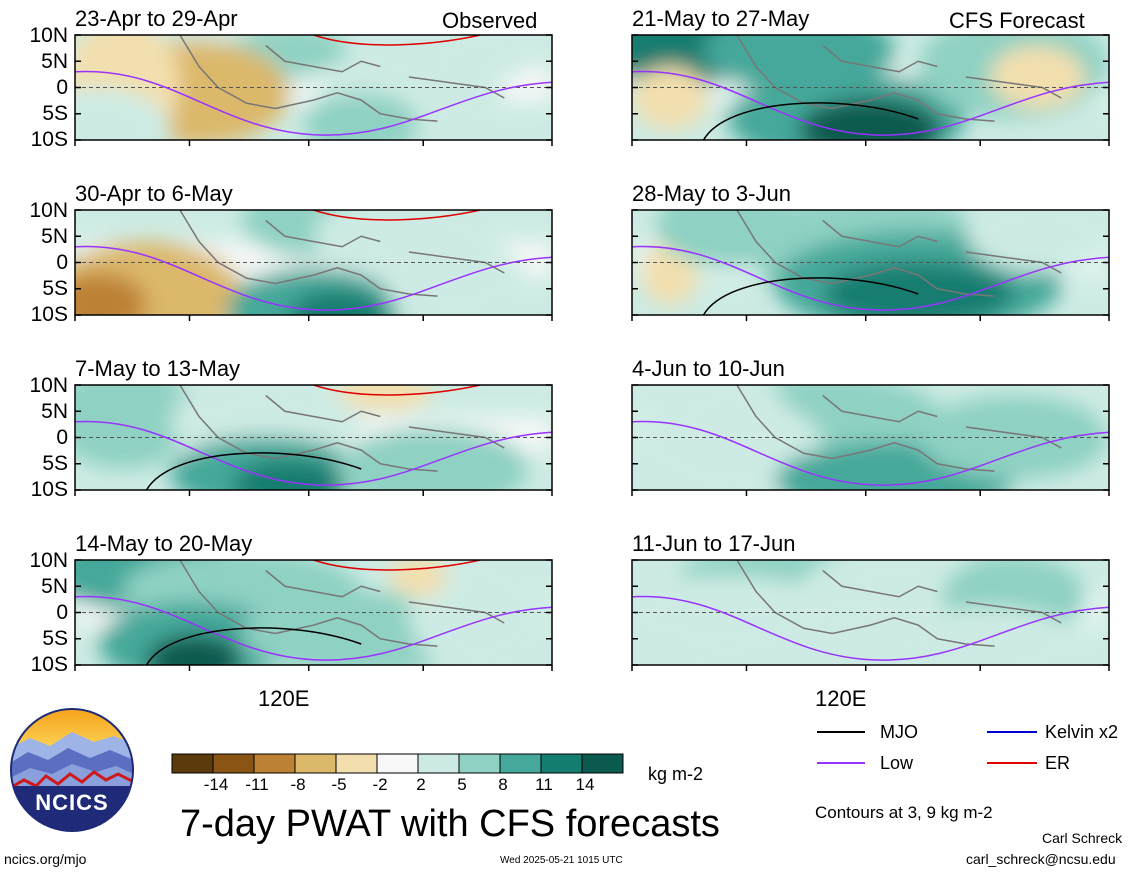  What do you see at coordinates (714, 543) in the screenshot?
I see `panel-title-8: 11-Jun to 17-Jun` at bounding box center [714, 543].